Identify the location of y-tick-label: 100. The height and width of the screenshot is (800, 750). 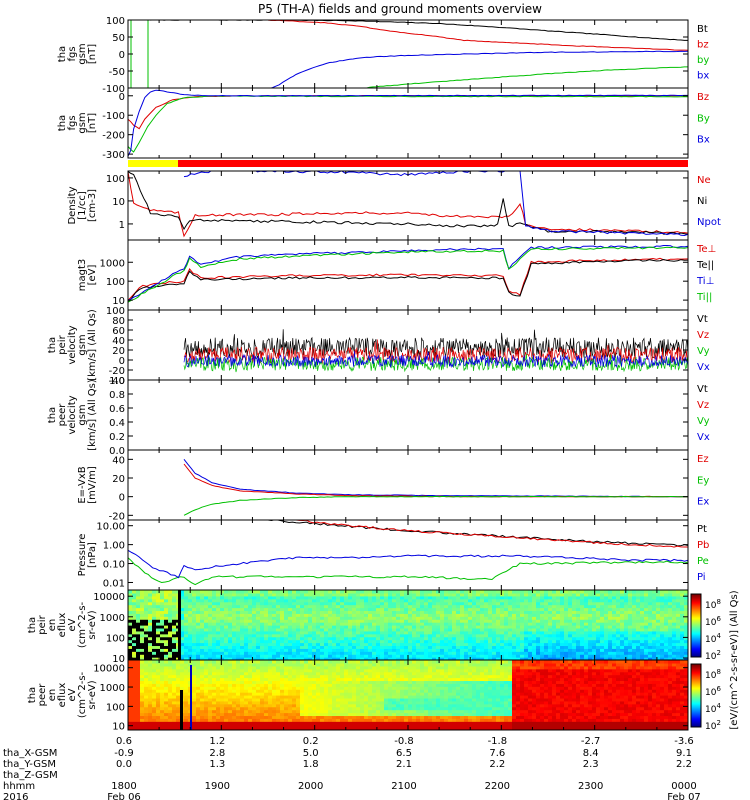
(115, 311).